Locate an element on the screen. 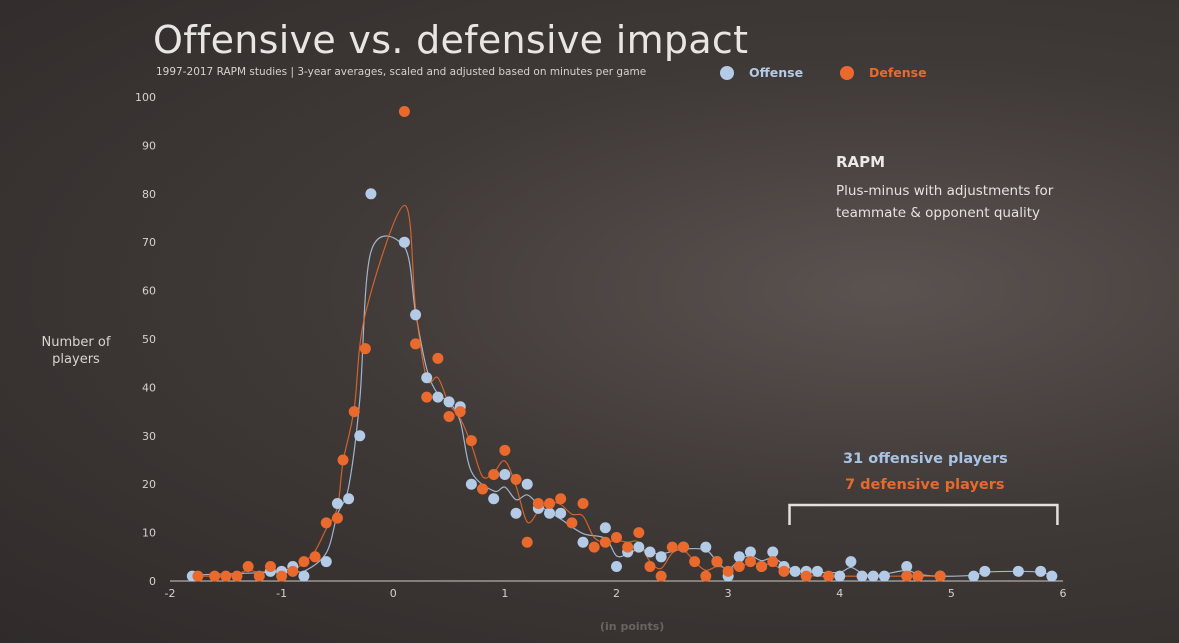 Image resolution: width=1179 pixels, height=643 pixels. defense-legend-label: Defense is located at coordinates (898, 72).